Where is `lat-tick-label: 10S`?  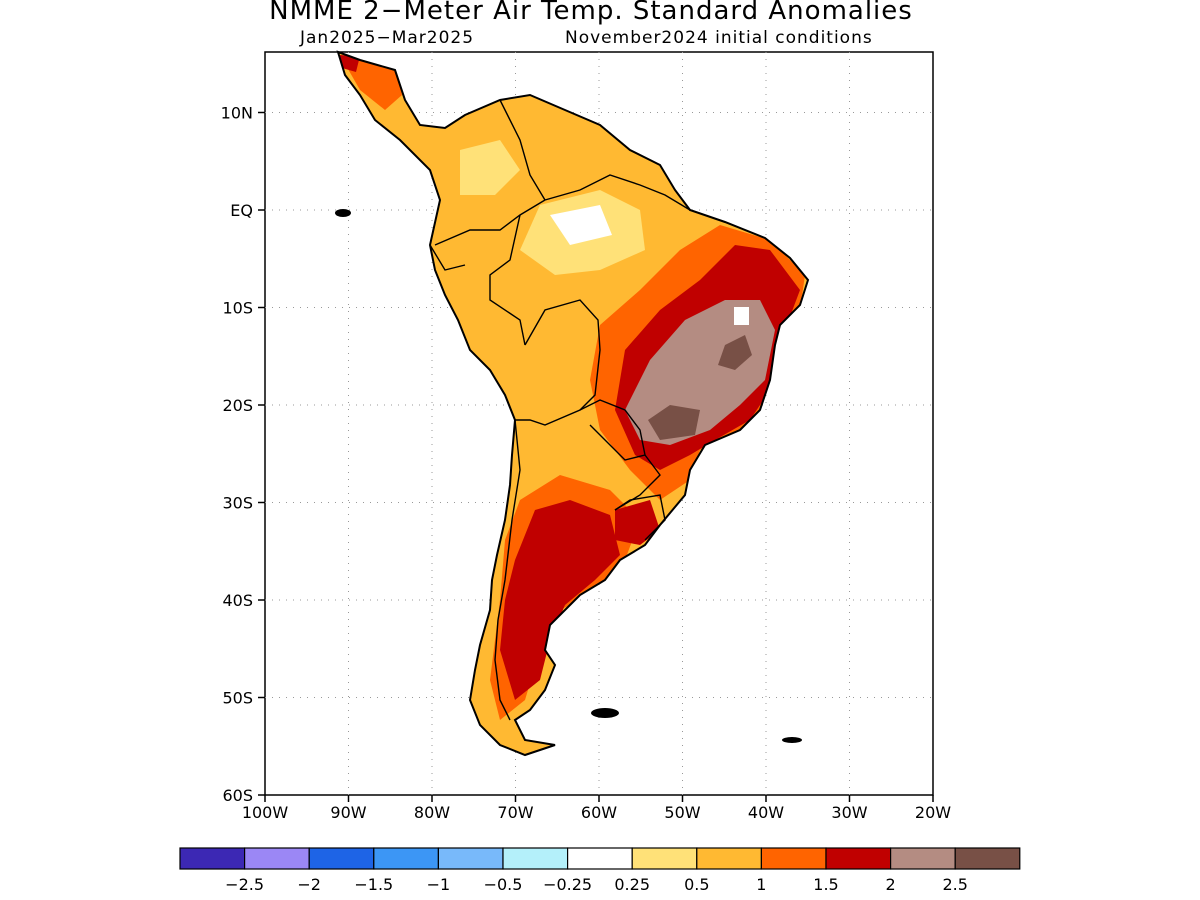
lat-tick-label: 10S is located at coordinates (237, 308).